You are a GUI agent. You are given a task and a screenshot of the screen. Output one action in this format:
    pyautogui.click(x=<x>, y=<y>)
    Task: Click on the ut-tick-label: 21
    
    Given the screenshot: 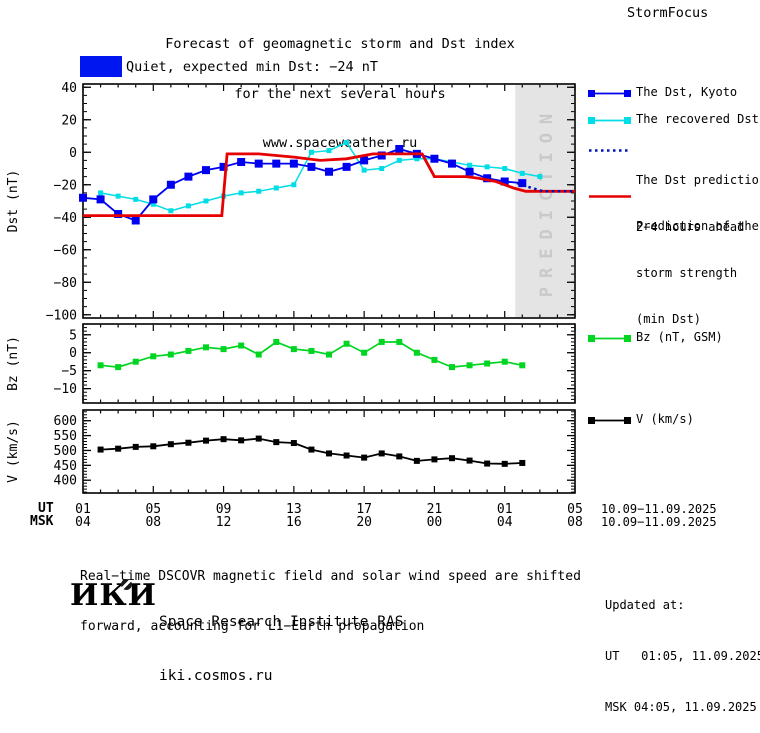 What is the action you would take?
    pyautogui.click(x=435, y=509)
    